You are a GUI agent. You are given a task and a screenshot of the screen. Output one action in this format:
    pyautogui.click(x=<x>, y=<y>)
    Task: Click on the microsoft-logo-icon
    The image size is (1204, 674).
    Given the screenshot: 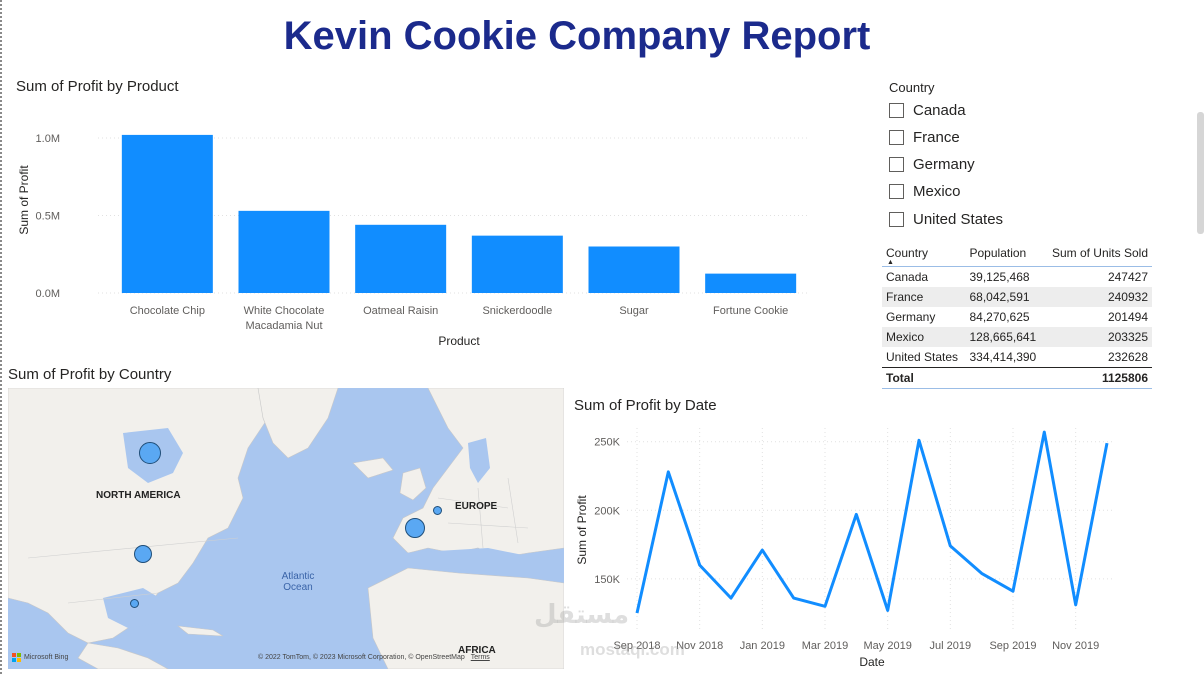 What is the action you would take?
    pyautogui.click(x=16, y=657)
    